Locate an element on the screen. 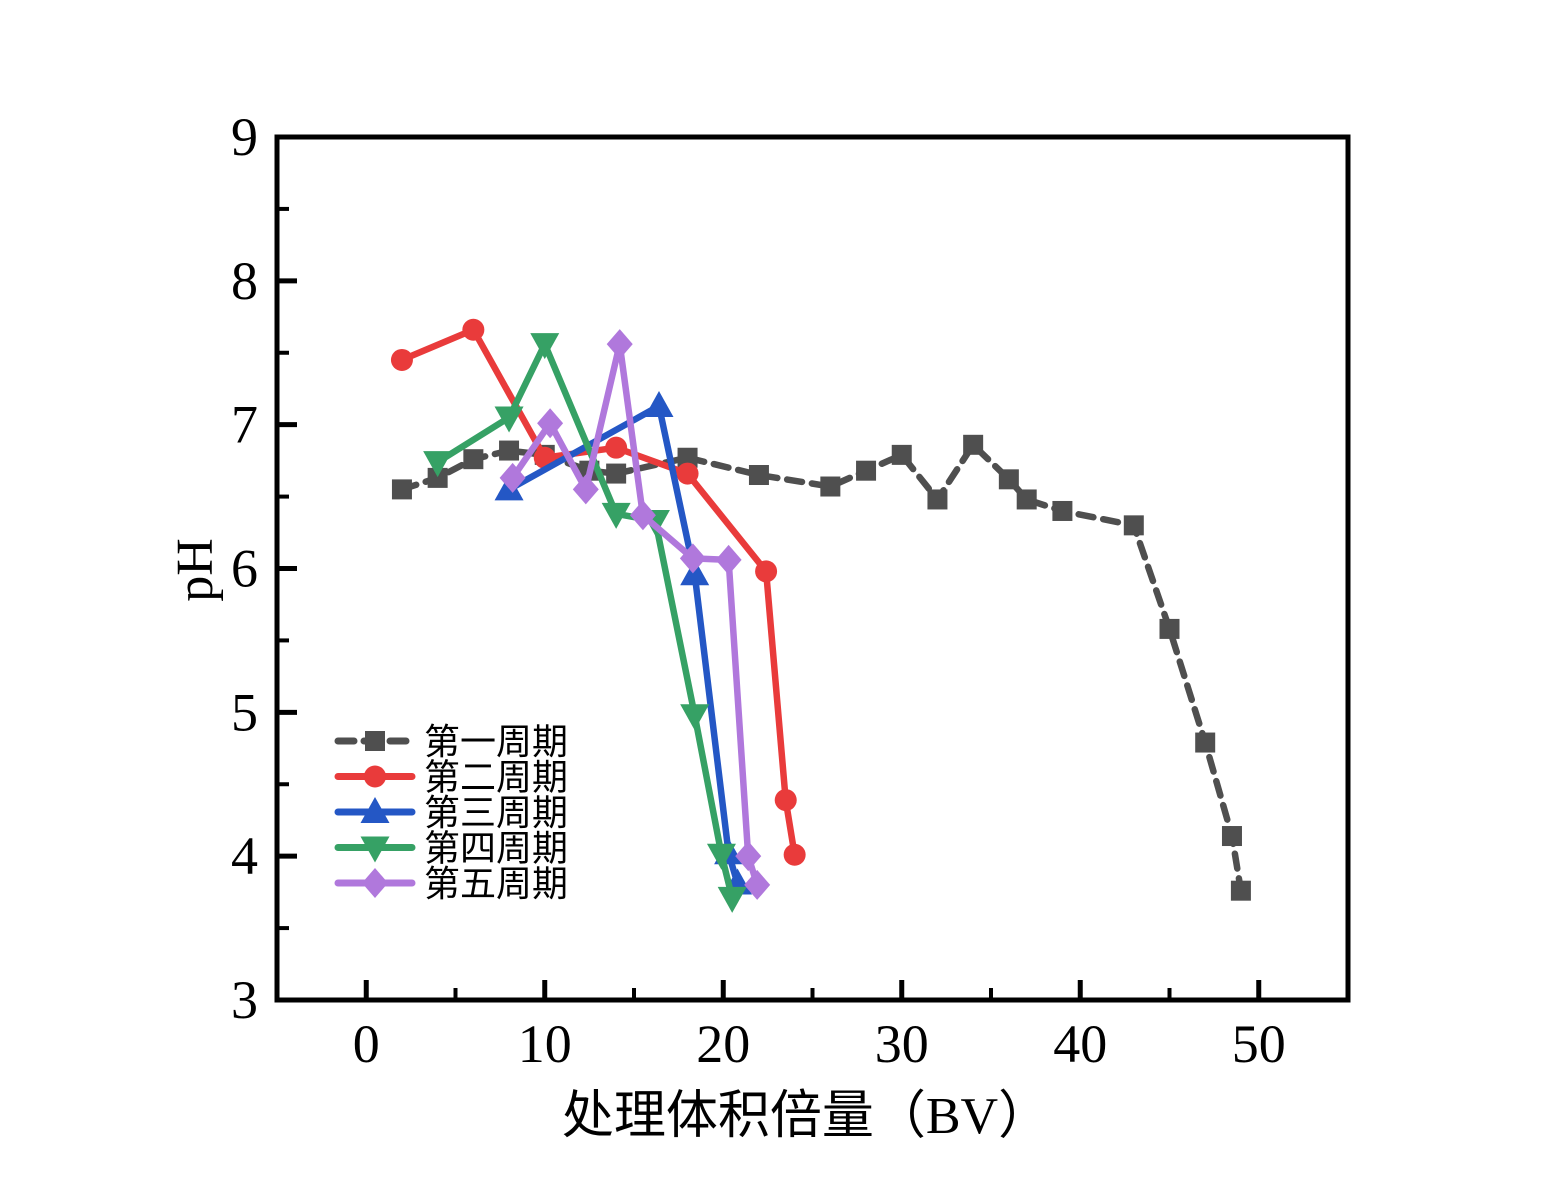 Image resolution: width=1568 pixels, height=1200 pixels. y-tick-label: 5 is located at coordinates (244, 712).